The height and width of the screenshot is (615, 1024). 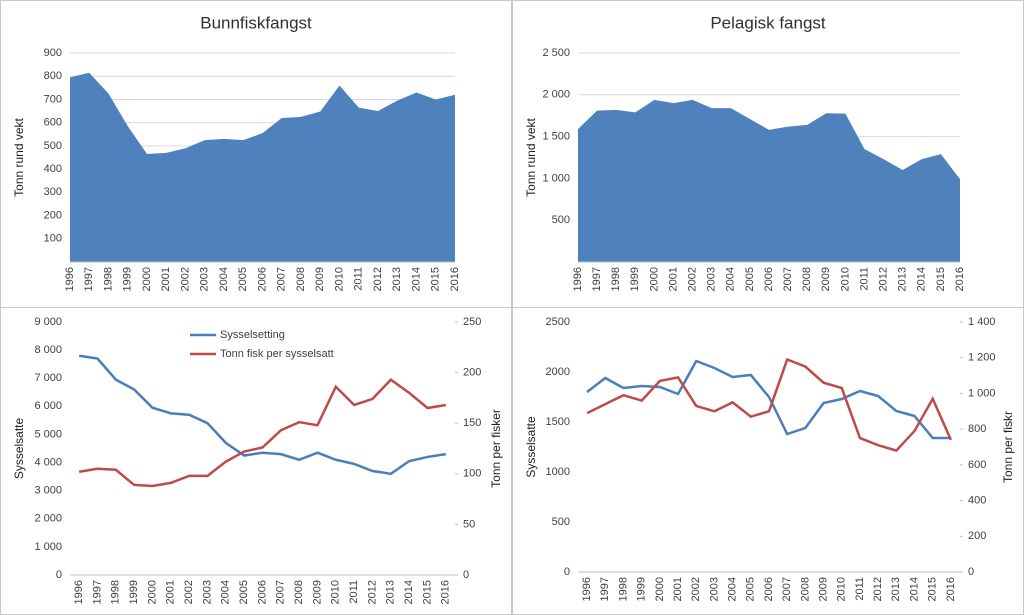 What do you see at coordinates (48, 378) in the screenshot?
I see `y-tick-label: 7 000` at bounding box center [48, 378].